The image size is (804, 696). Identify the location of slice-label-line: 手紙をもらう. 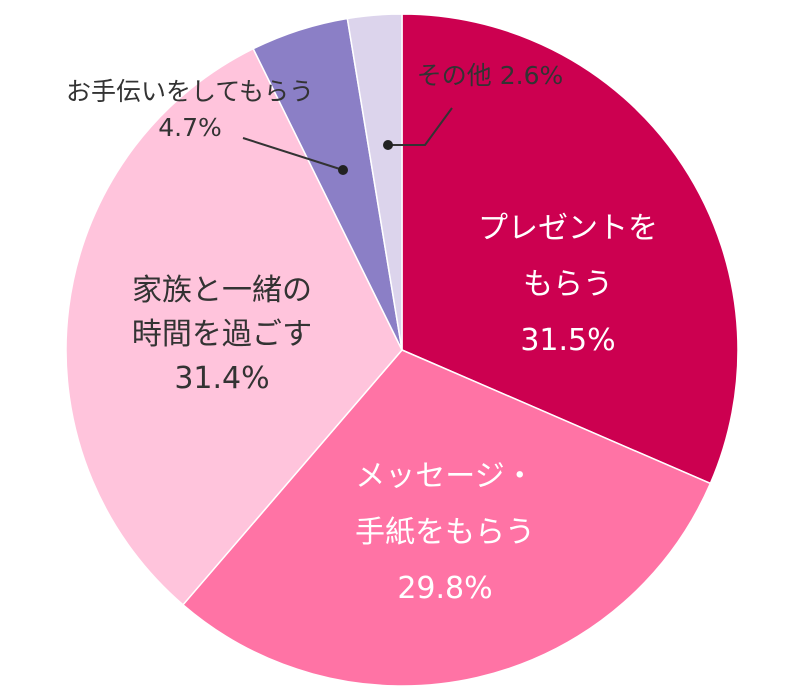
(445, 532).